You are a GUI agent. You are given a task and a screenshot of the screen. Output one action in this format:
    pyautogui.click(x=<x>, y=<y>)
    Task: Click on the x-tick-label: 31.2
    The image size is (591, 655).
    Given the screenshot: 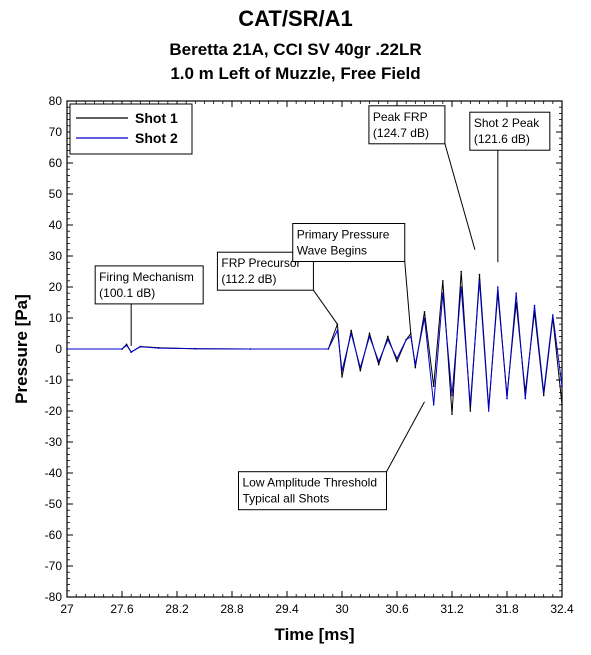 What is the action you would take?
    pyautogui.click(x=452, y=609)
    